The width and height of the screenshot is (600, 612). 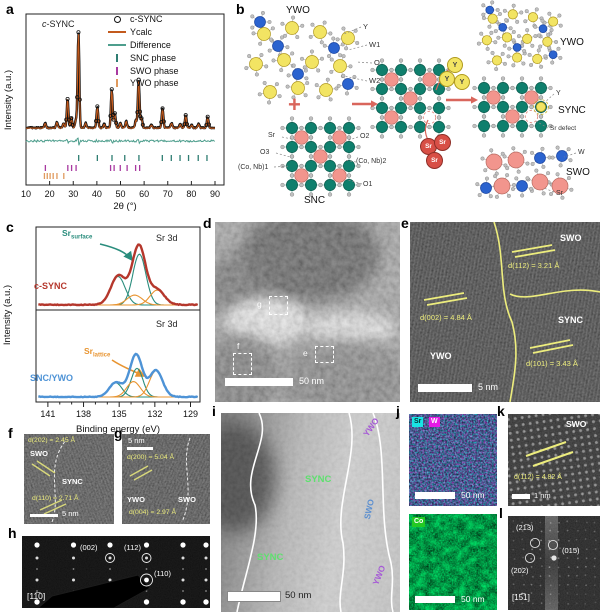 I want to click on roi-box-e, so click(x=324, y=354).